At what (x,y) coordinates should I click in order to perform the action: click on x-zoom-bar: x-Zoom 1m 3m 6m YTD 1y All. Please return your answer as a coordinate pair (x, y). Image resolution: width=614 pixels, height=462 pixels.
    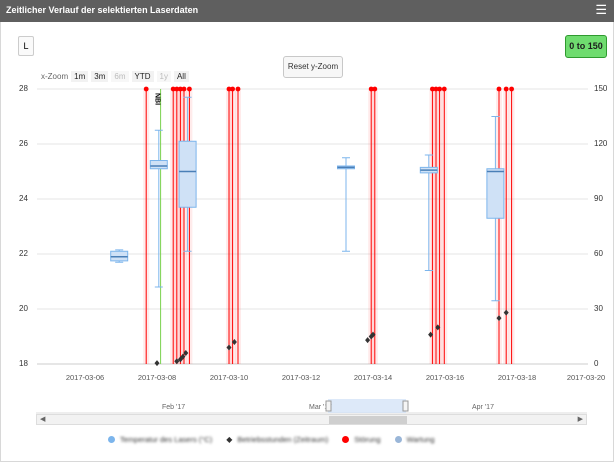
    Looking at the image, I should click on (116, 76).